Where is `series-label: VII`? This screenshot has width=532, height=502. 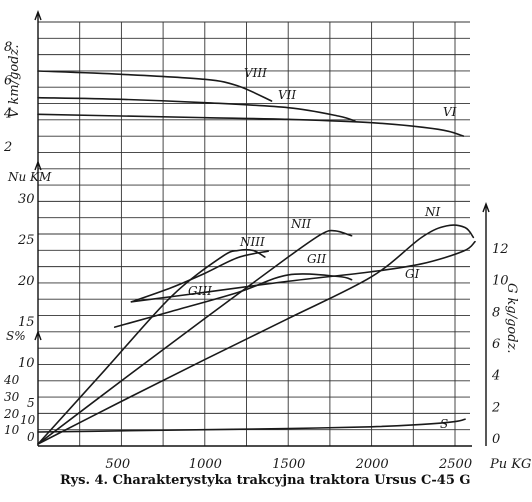
series-label: VII is located at coordinates (287, 95).